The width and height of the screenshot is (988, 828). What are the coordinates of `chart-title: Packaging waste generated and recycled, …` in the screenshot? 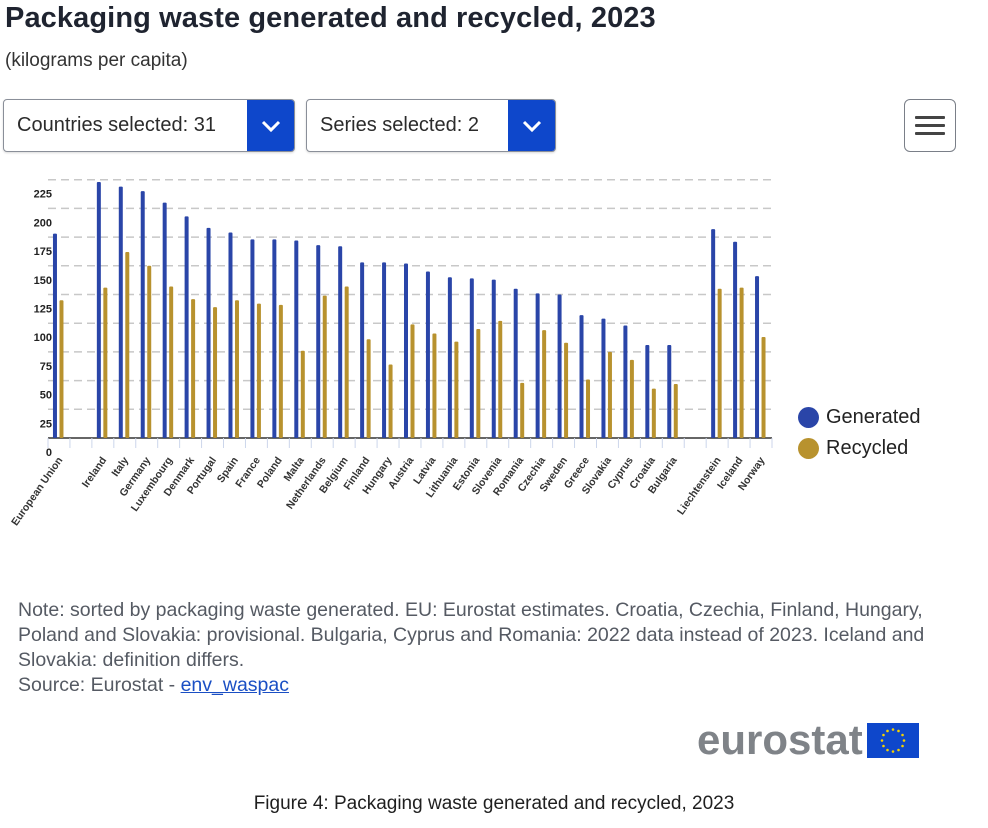 It's located at (330, 18).